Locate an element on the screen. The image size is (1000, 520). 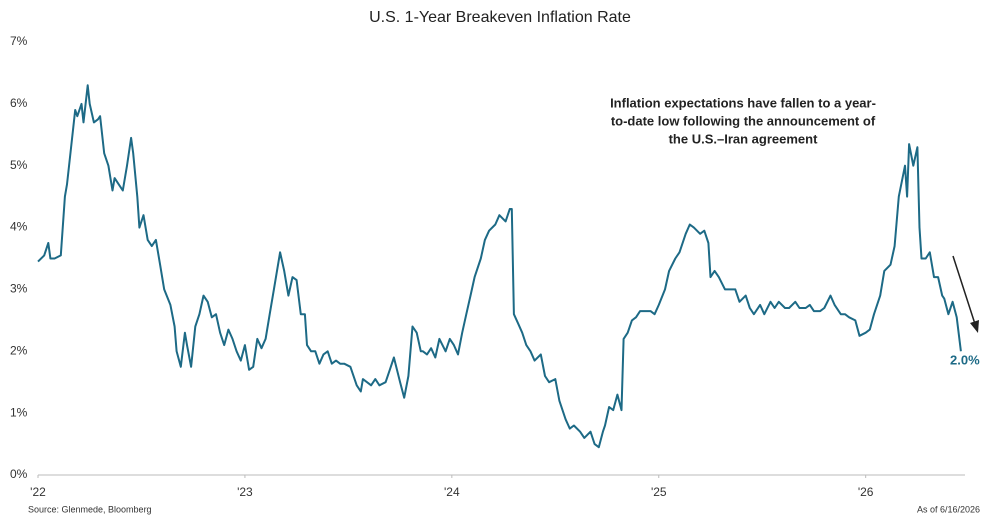
x-tick-label: '26 is located at coordinates (866, 492).